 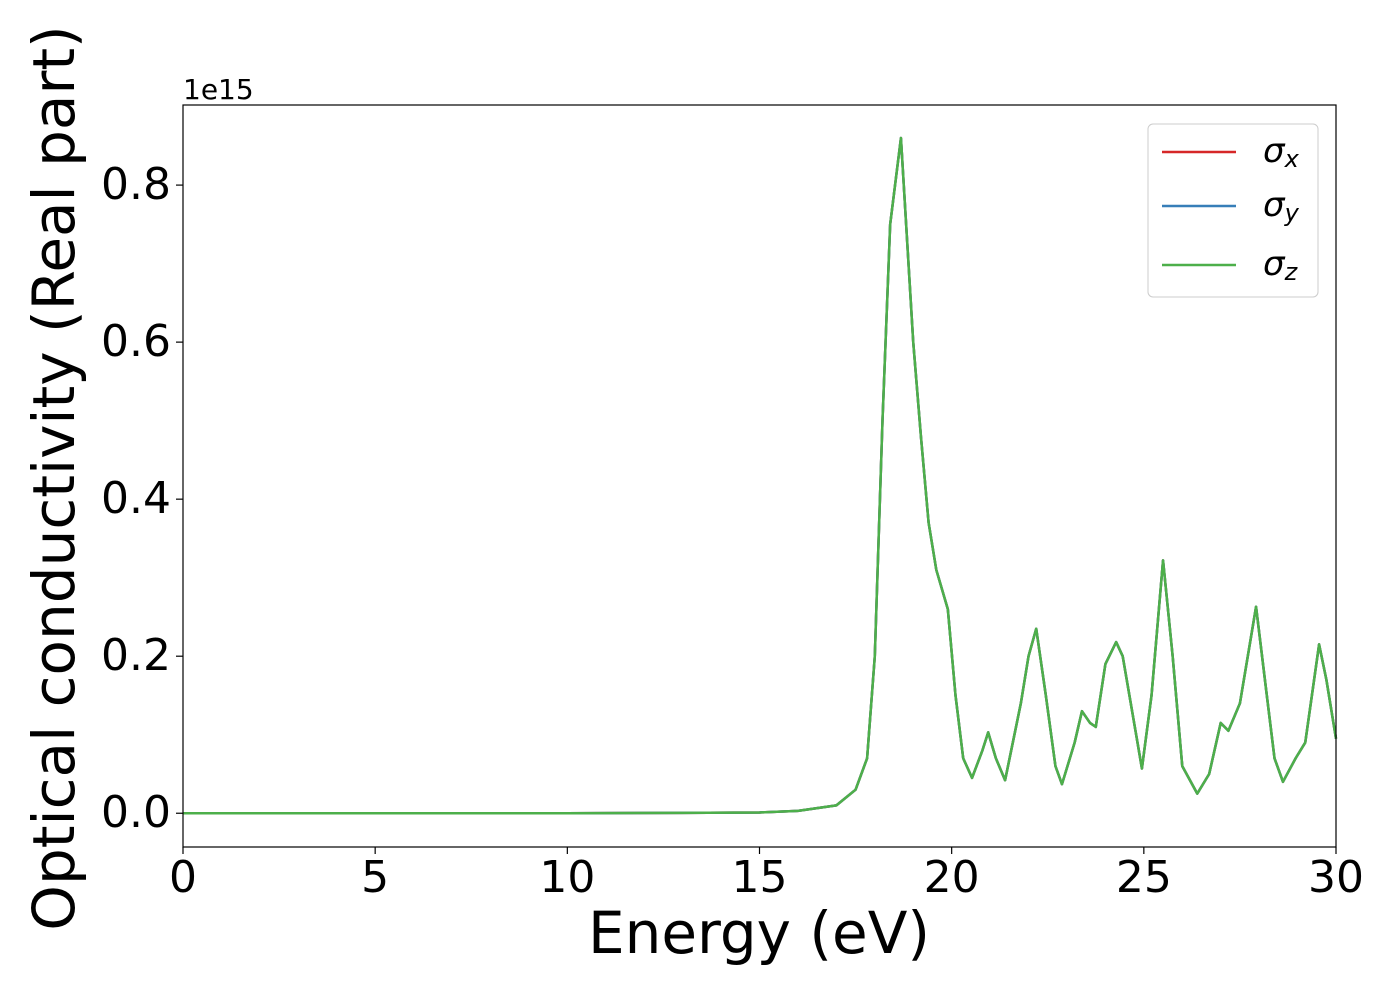 What do you see at coordinates (952, 877) in the screenshot?
I see `x-tick-label: 20` at bounding box center [952, 877].